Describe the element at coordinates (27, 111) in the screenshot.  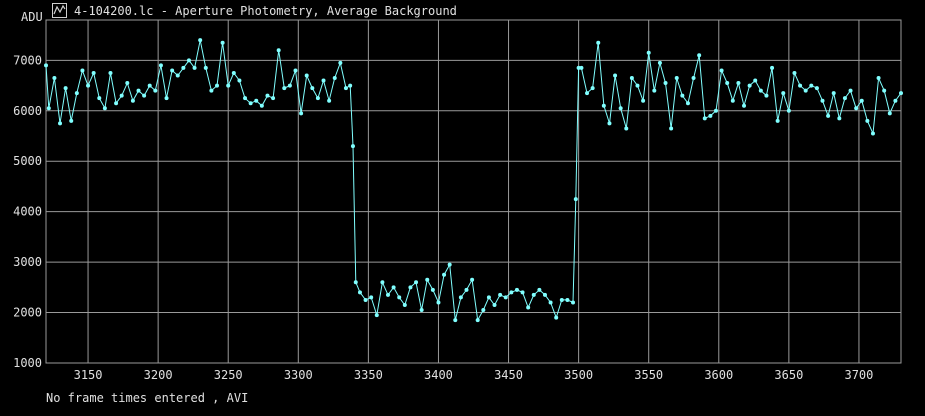
I see `y-tick-label: 6000` at that location.